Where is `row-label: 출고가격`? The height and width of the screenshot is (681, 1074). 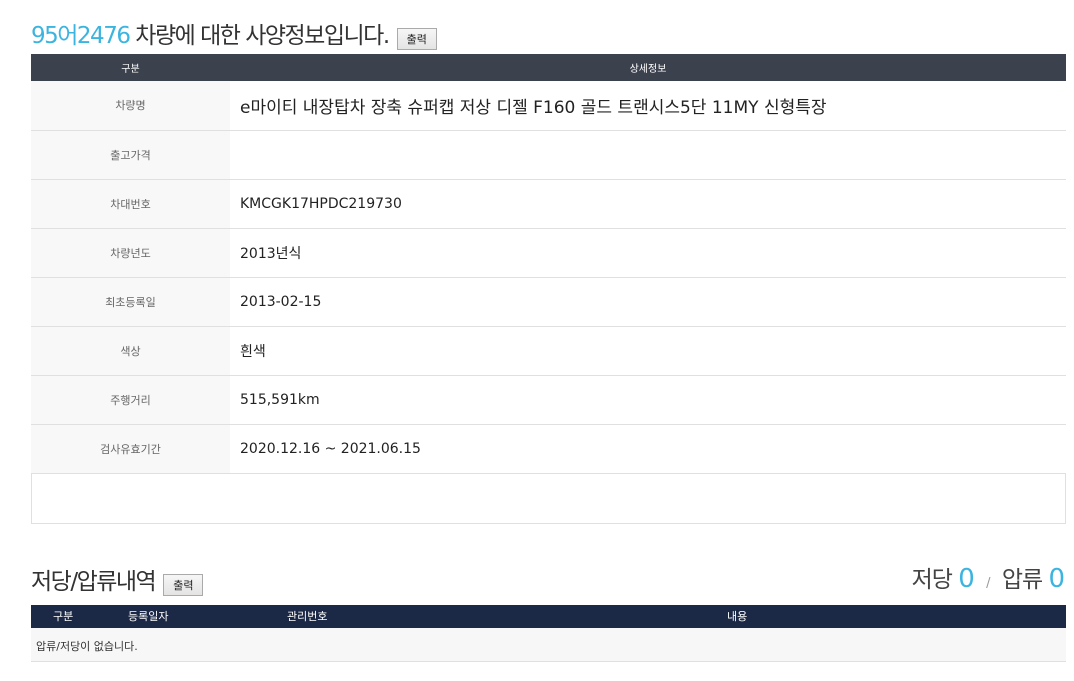
row-label: 출고가격 is located at coordinates (130, 155).